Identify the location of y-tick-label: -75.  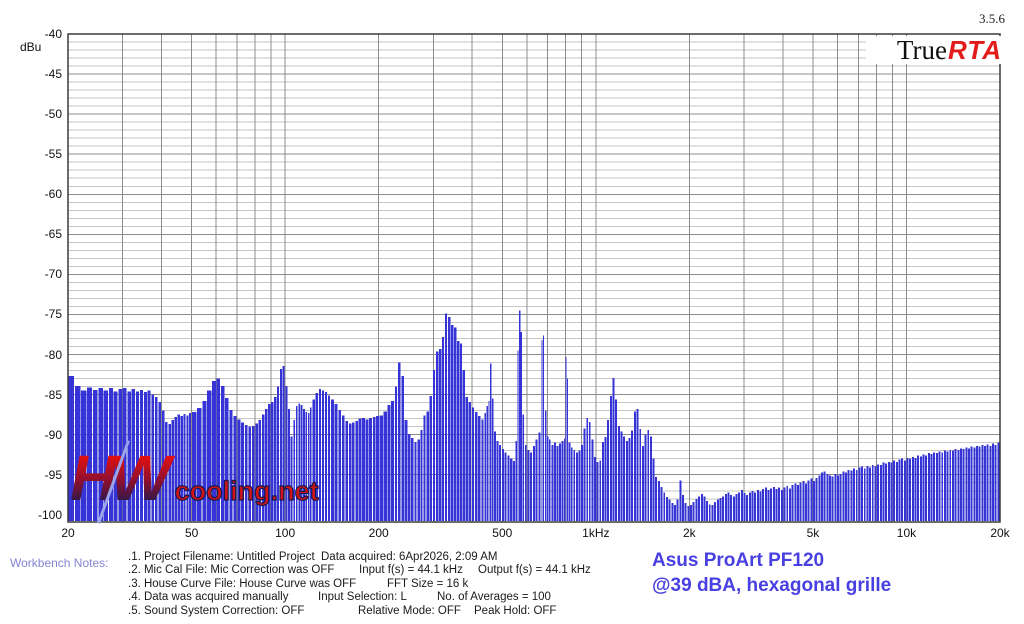
(53, 314).